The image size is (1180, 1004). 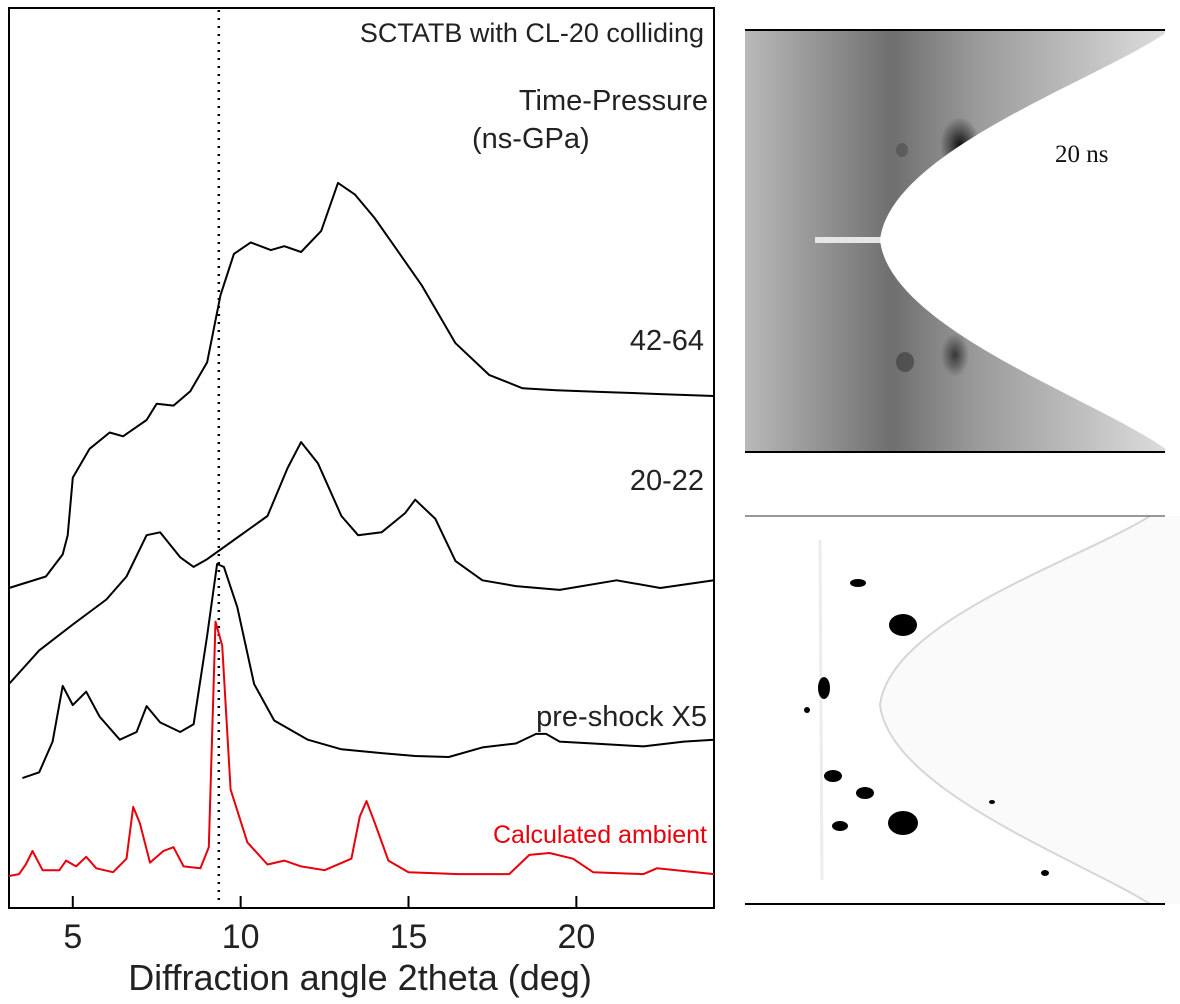 I want to click on diffraction-image-bottom, so click(x=962, y=710).